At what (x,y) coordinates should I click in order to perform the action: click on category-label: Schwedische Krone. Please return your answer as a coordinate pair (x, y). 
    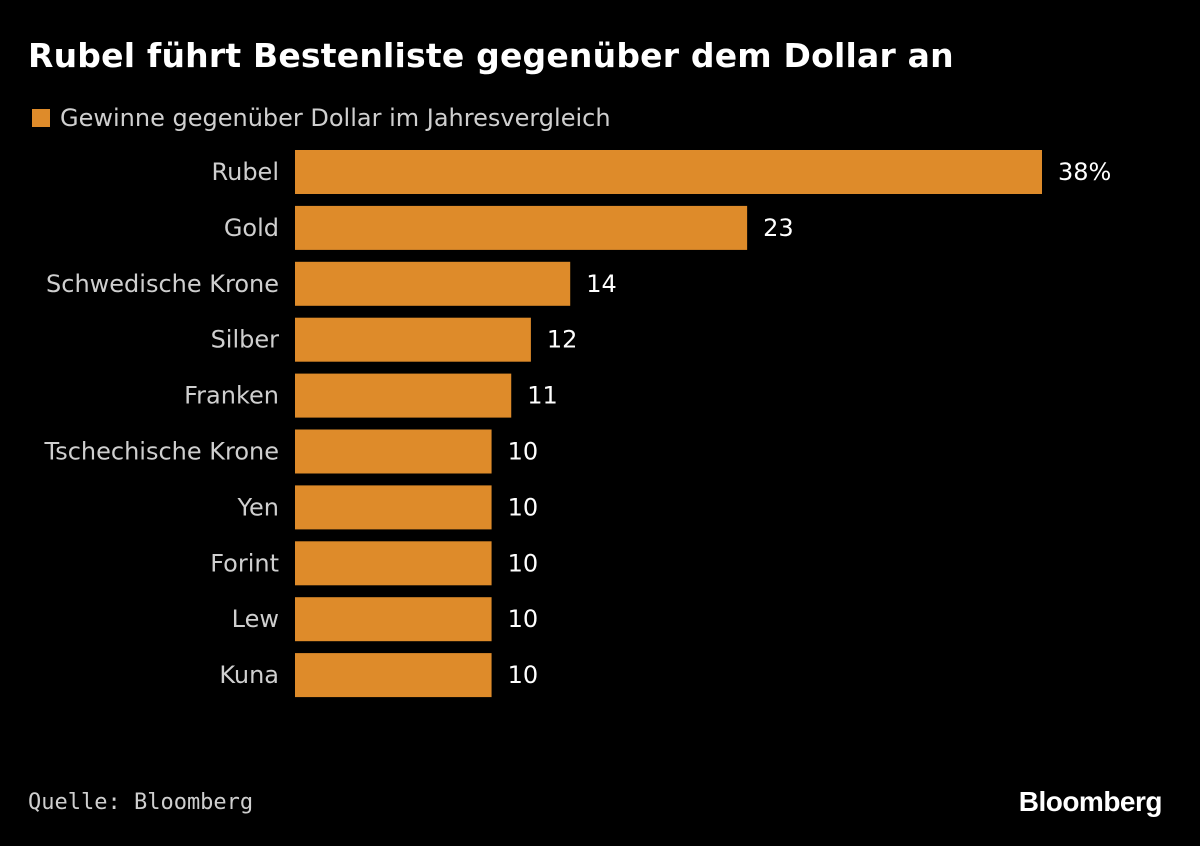
    Looking at the image, I should click on (162, 284).